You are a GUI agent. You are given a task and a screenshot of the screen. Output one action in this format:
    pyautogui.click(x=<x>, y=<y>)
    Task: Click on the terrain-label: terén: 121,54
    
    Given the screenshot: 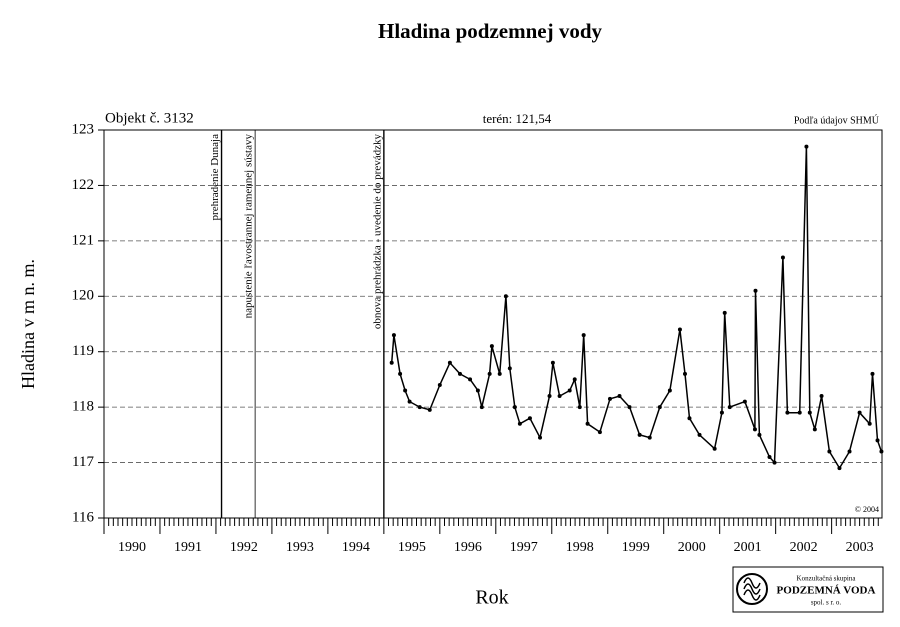 What is the action you would take?
    pyautogui.click(x=517, y=118)
    